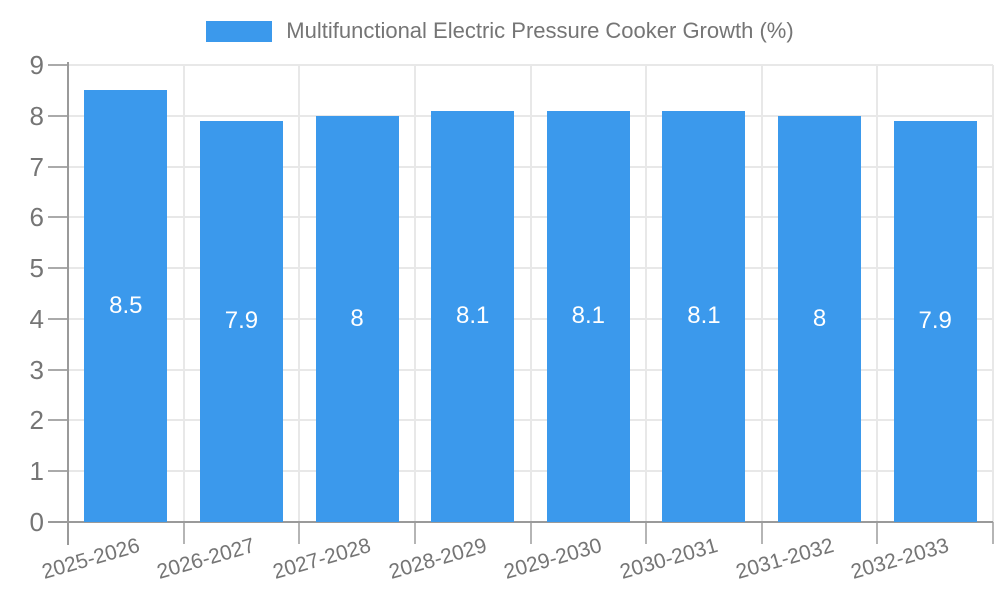 Image resolution: width=1000 pixels, height=600 pixels. What do you see at coordinates (36, 420) in the screenshot?
I see `y-axis-tick-label: 2` at bounding box center [36, 420].